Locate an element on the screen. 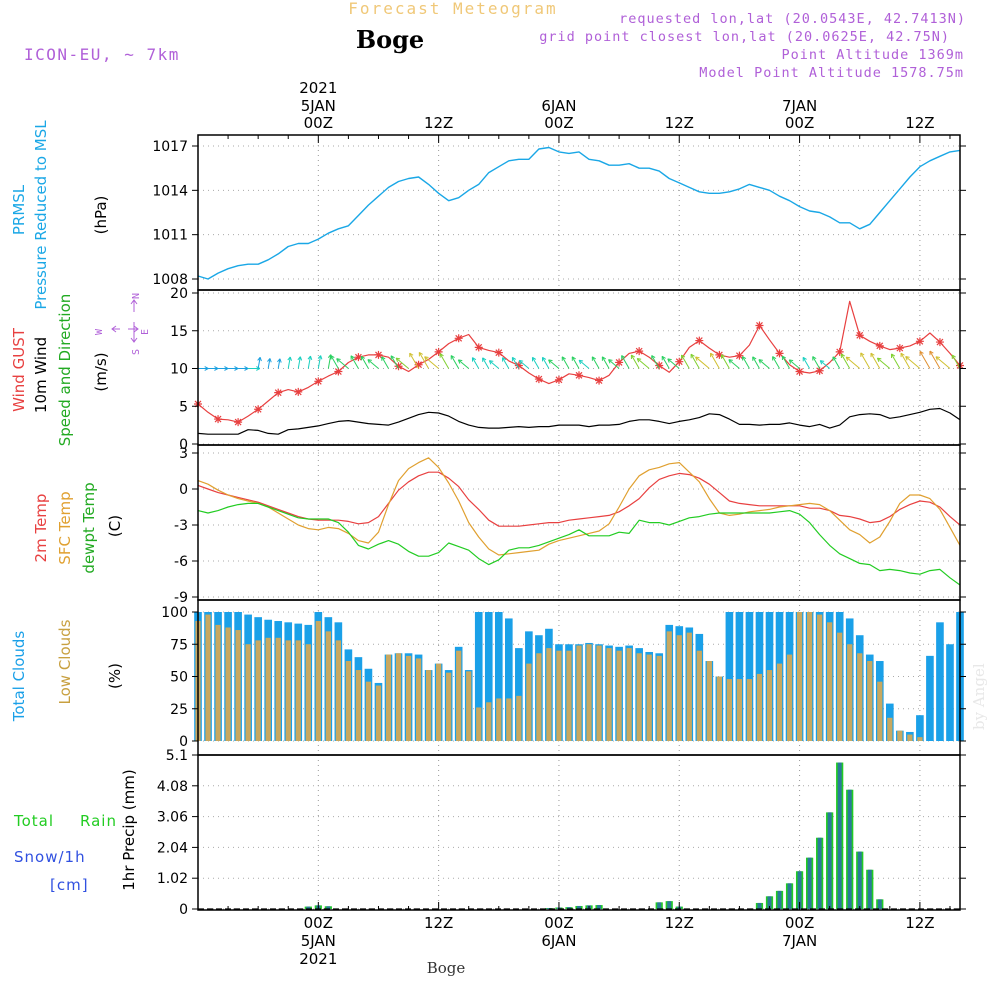 The image size is (1000, 1000). compass-s: S is located at coordinates (136, 352).